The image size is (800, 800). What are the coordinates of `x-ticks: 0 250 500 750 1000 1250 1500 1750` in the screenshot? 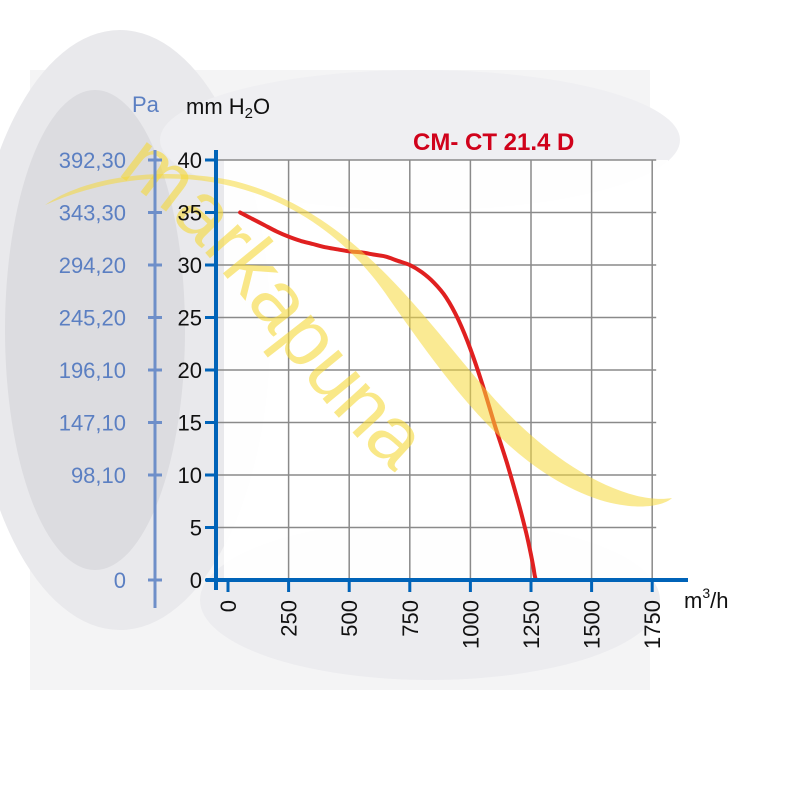 It's located at (440, 614).